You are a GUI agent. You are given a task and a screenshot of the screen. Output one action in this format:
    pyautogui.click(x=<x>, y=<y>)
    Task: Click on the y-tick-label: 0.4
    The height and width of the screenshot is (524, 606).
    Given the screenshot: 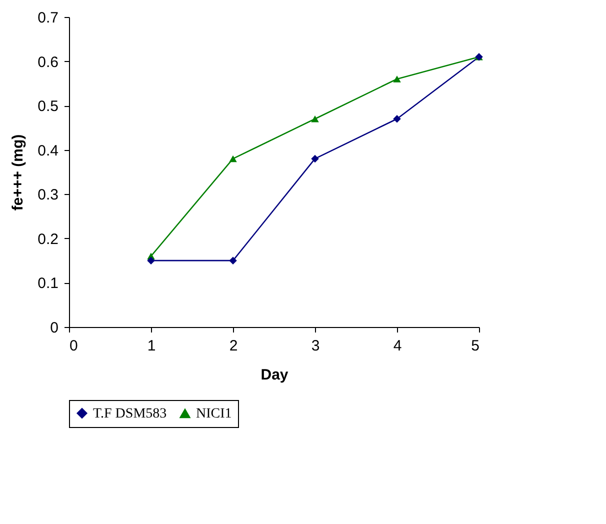 What is the action you would take?
    pyautogui.click(x=48, y=151)
    